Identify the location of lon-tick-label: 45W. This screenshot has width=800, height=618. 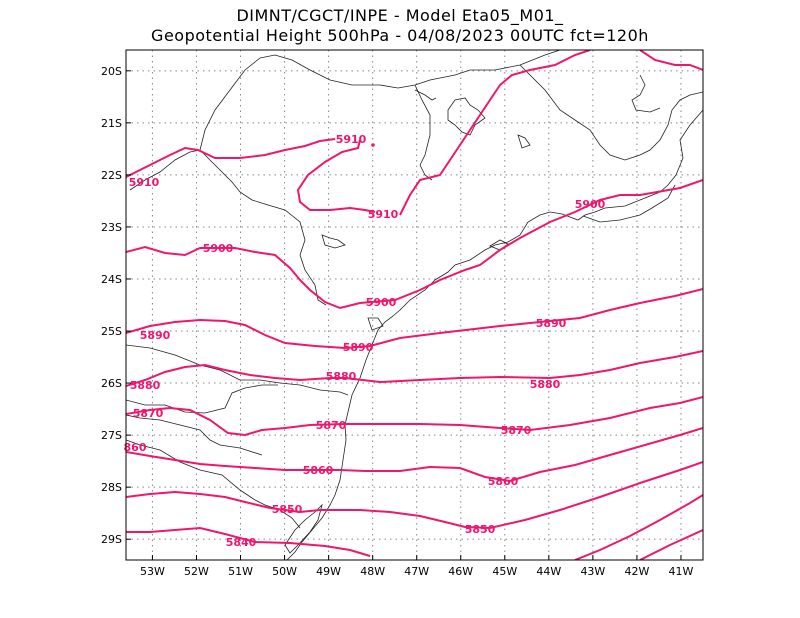
(504, 571).